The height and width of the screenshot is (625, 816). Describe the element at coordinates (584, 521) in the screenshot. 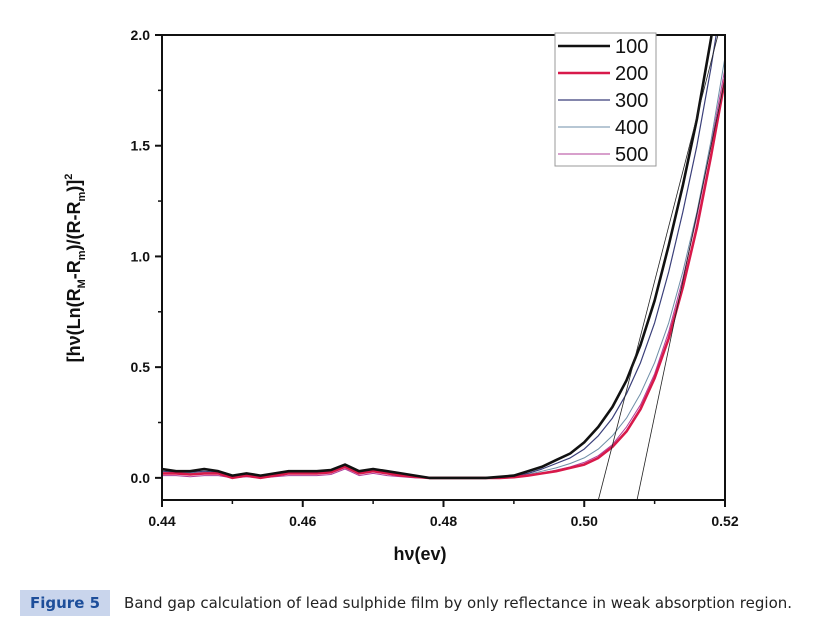

I see `x-tick-label: 0.50` at that location.